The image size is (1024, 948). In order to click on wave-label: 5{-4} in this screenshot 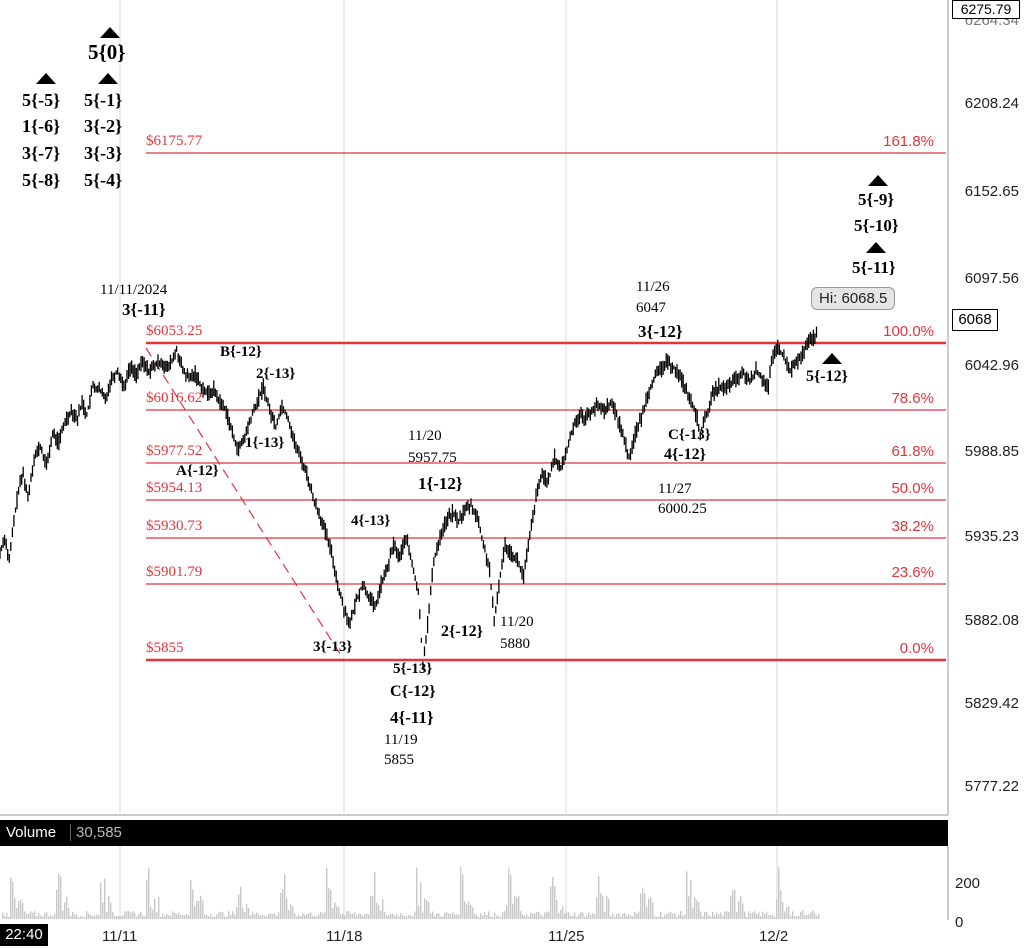, I will do `click(103, 180)`.